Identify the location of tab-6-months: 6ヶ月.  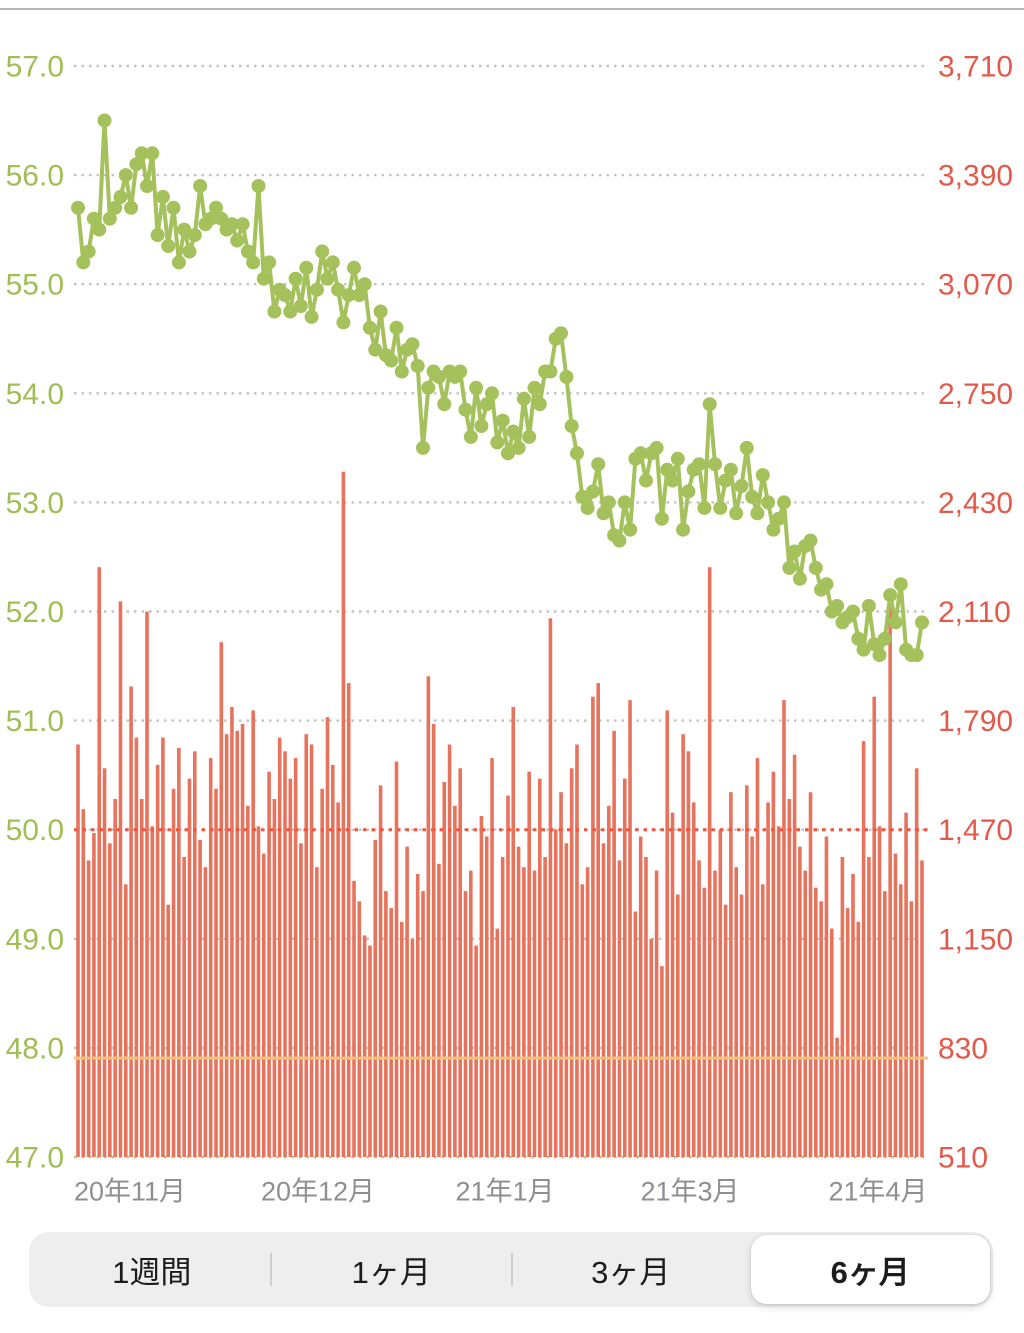
(870, 1269).